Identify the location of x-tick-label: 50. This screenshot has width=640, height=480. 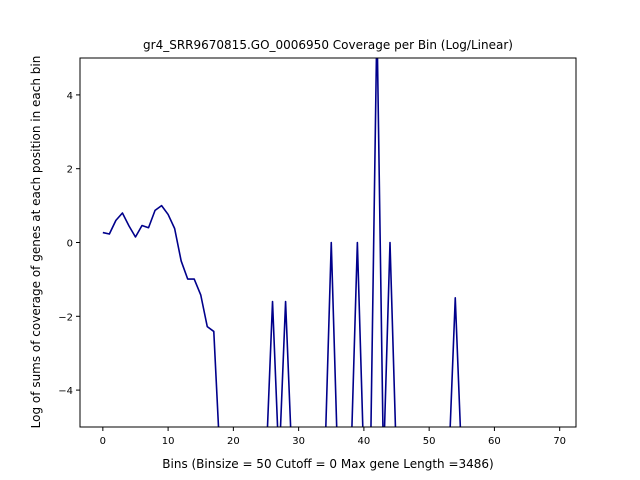
(429, 441).